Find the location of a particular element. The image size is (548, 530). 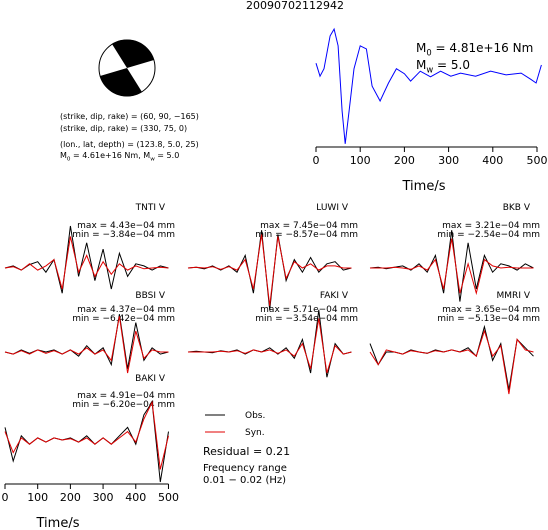

annotation: Mw = 5.0 is located at coordinates (443, 66).